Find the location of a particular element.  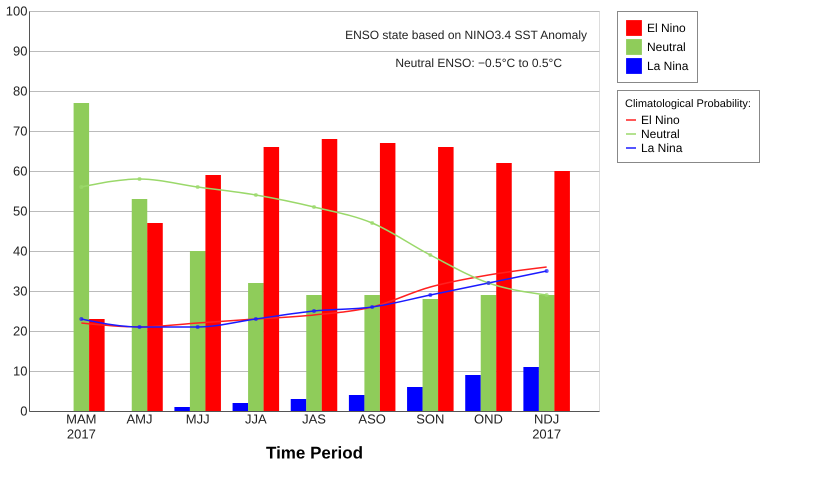

y-tick-label: 10 is located at coordinates (20, 371).